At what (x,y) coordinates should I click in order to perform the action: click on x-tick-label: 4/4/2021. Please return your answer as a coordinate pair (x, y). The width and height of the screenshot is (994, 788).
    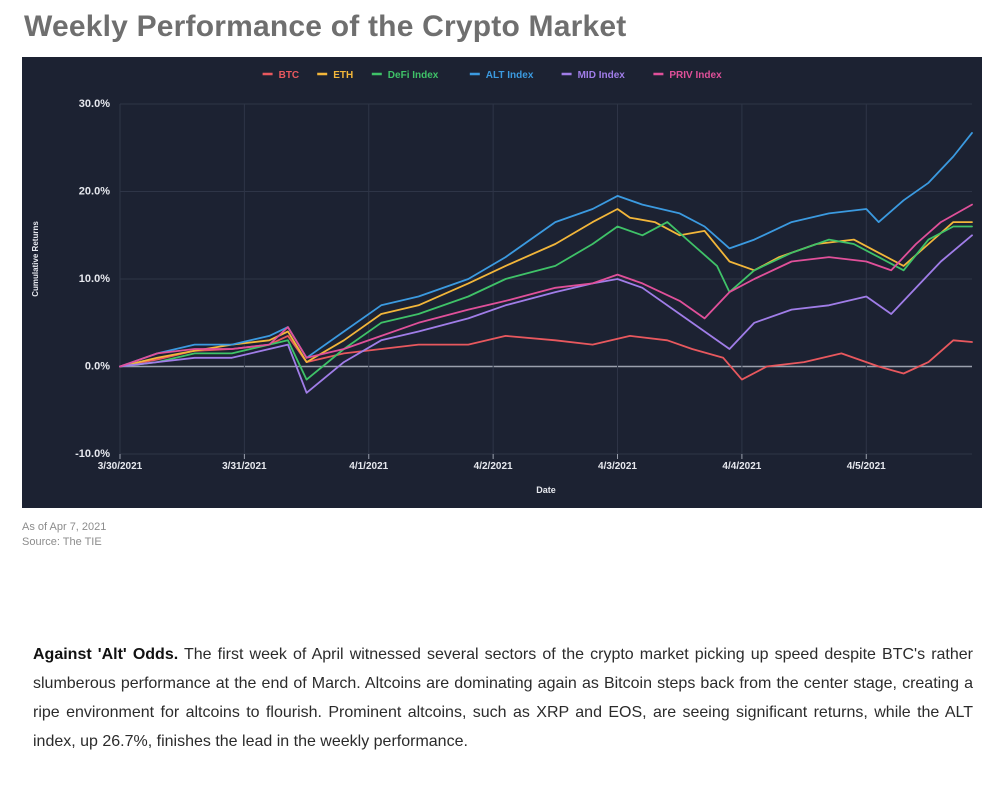
    Looking at the image, I should click on (741, 466).